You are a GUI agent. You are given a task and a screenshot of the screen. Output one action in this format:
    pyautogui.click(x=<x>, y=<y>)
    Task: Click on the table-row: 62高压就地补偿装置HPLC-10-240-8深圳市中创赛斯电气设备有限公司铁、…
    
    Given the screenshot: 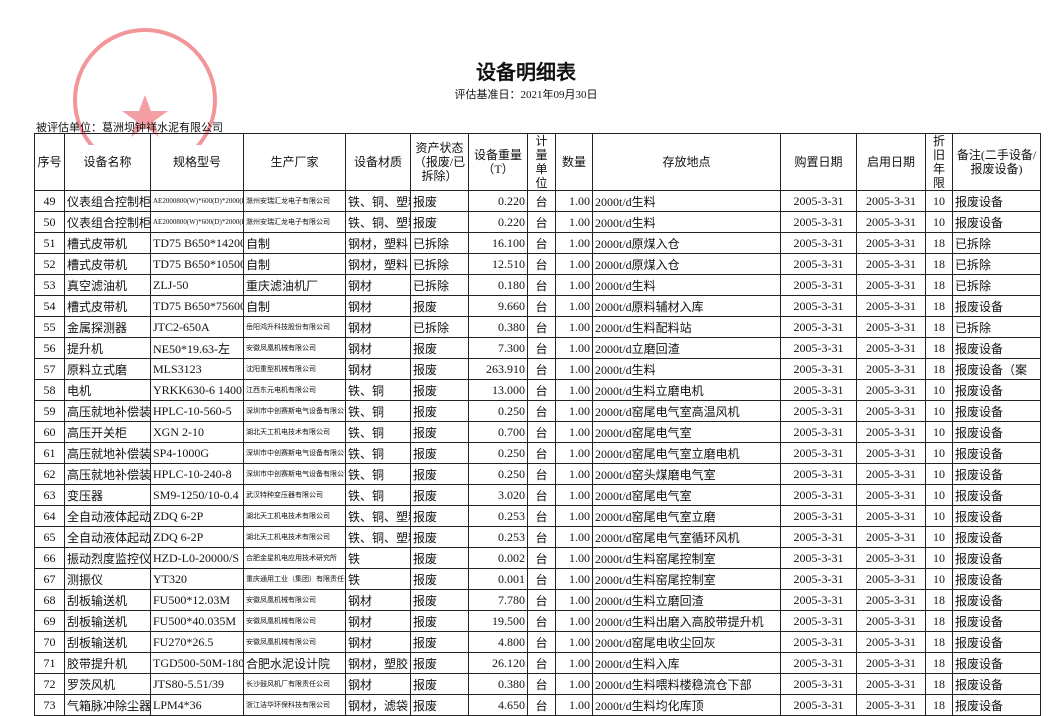 What is the action you would take?
    pyautogui.click(x=537, y=474)
    